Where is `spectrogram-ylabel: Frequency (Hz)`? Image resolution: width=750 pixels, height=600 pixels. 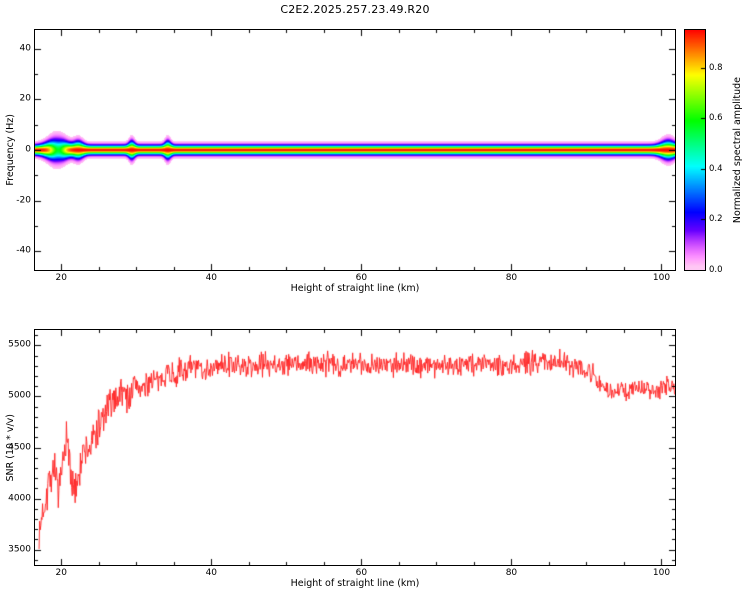 spectrogram-ylabel: Frequency (Hz) is located at coordinates (10, 150).